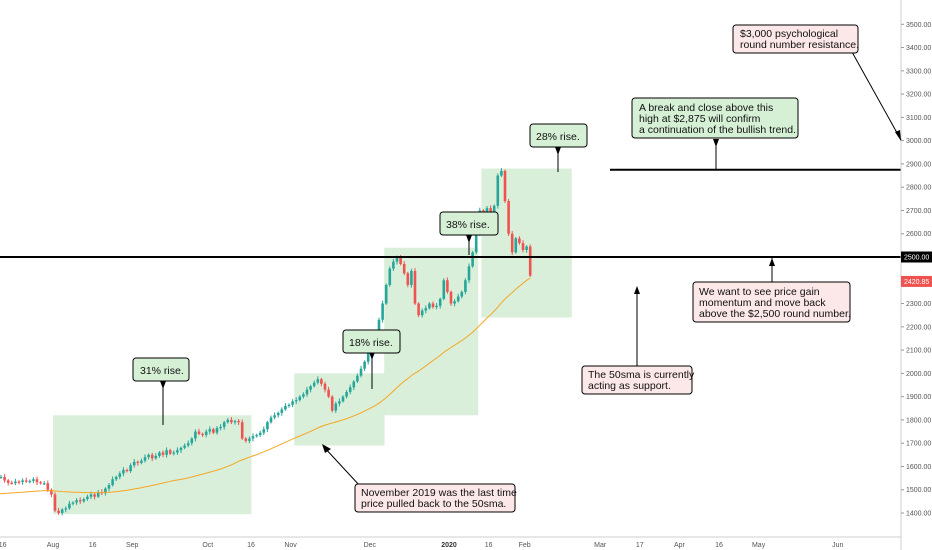  Describe the element at coordinates (641, 375) in the screenshot. I see `support-text-1: The 50sma is currently` at that location.